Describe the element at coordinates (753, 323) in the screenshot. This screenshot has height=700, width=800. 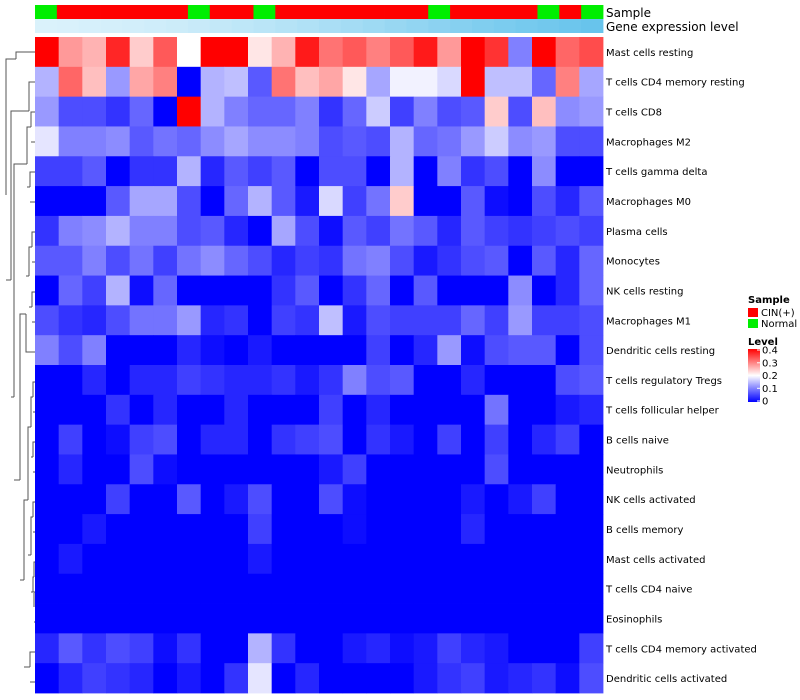
I see `legend-swatch-normal` at that location.